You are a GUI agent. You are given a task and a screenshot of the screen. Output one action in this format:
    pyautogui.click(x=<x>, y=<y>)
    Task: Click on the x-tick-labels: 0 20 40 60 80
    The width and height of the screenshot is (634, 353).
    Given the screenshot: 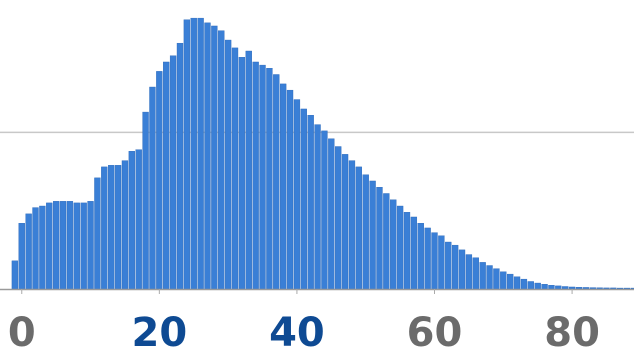 What is the action you would take?
    pyautogui.click(x=304, y=331)
    